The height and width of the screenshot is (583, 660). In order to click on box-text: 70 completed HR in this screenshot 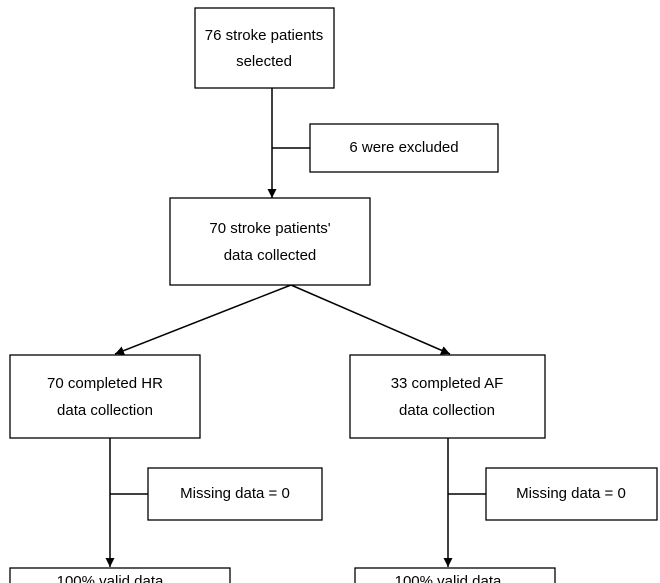, I will do `click(105, 383)`.